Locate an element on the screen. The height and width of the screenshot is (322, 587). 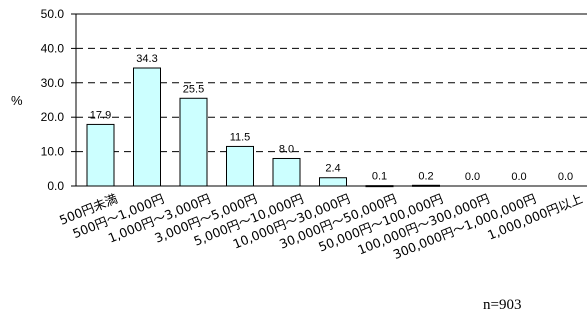
y-tick-label: 0.0 is located at coordinates (55, 186).